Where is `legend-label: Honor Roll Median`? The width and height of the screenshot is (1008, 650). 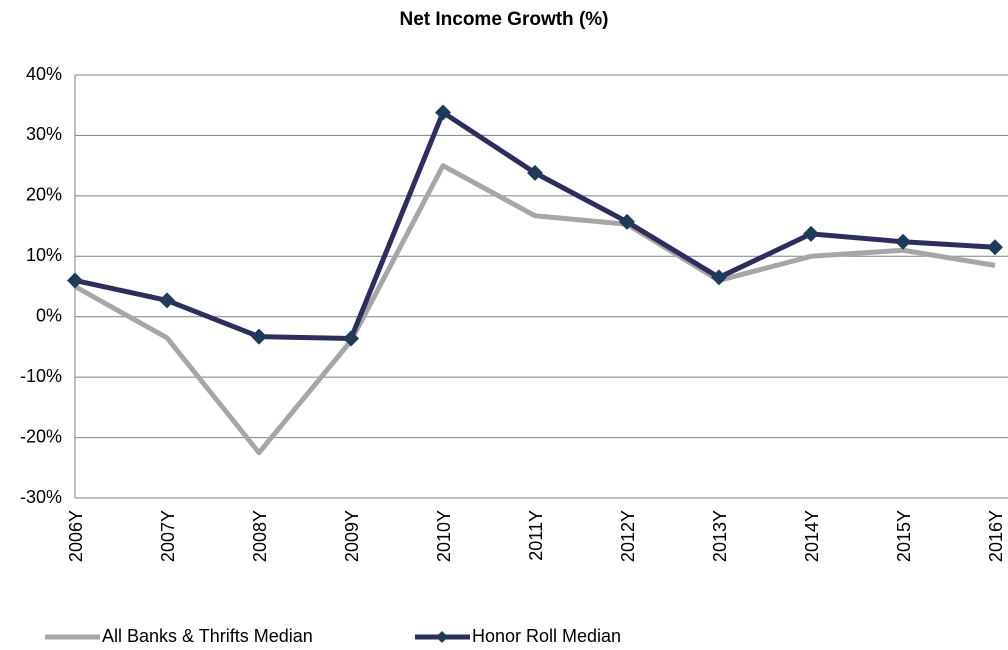 legend-label: Honor Roll Median is located at coordinates (546, 636).